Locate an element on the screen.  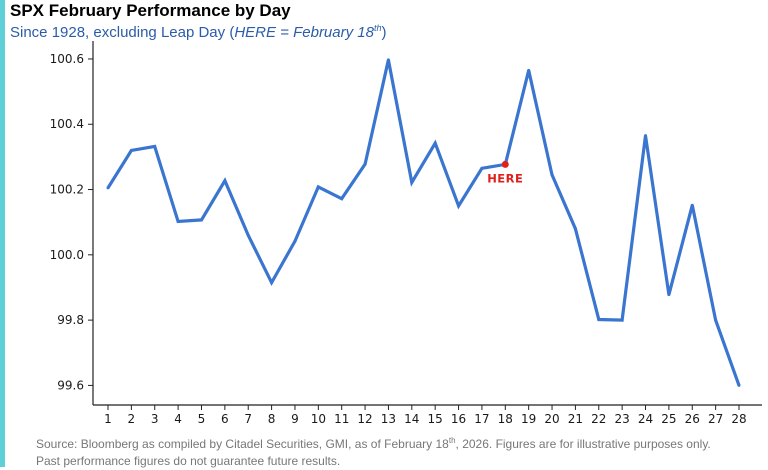
x-tick-label: 2 is located at coordinates (132, 419).